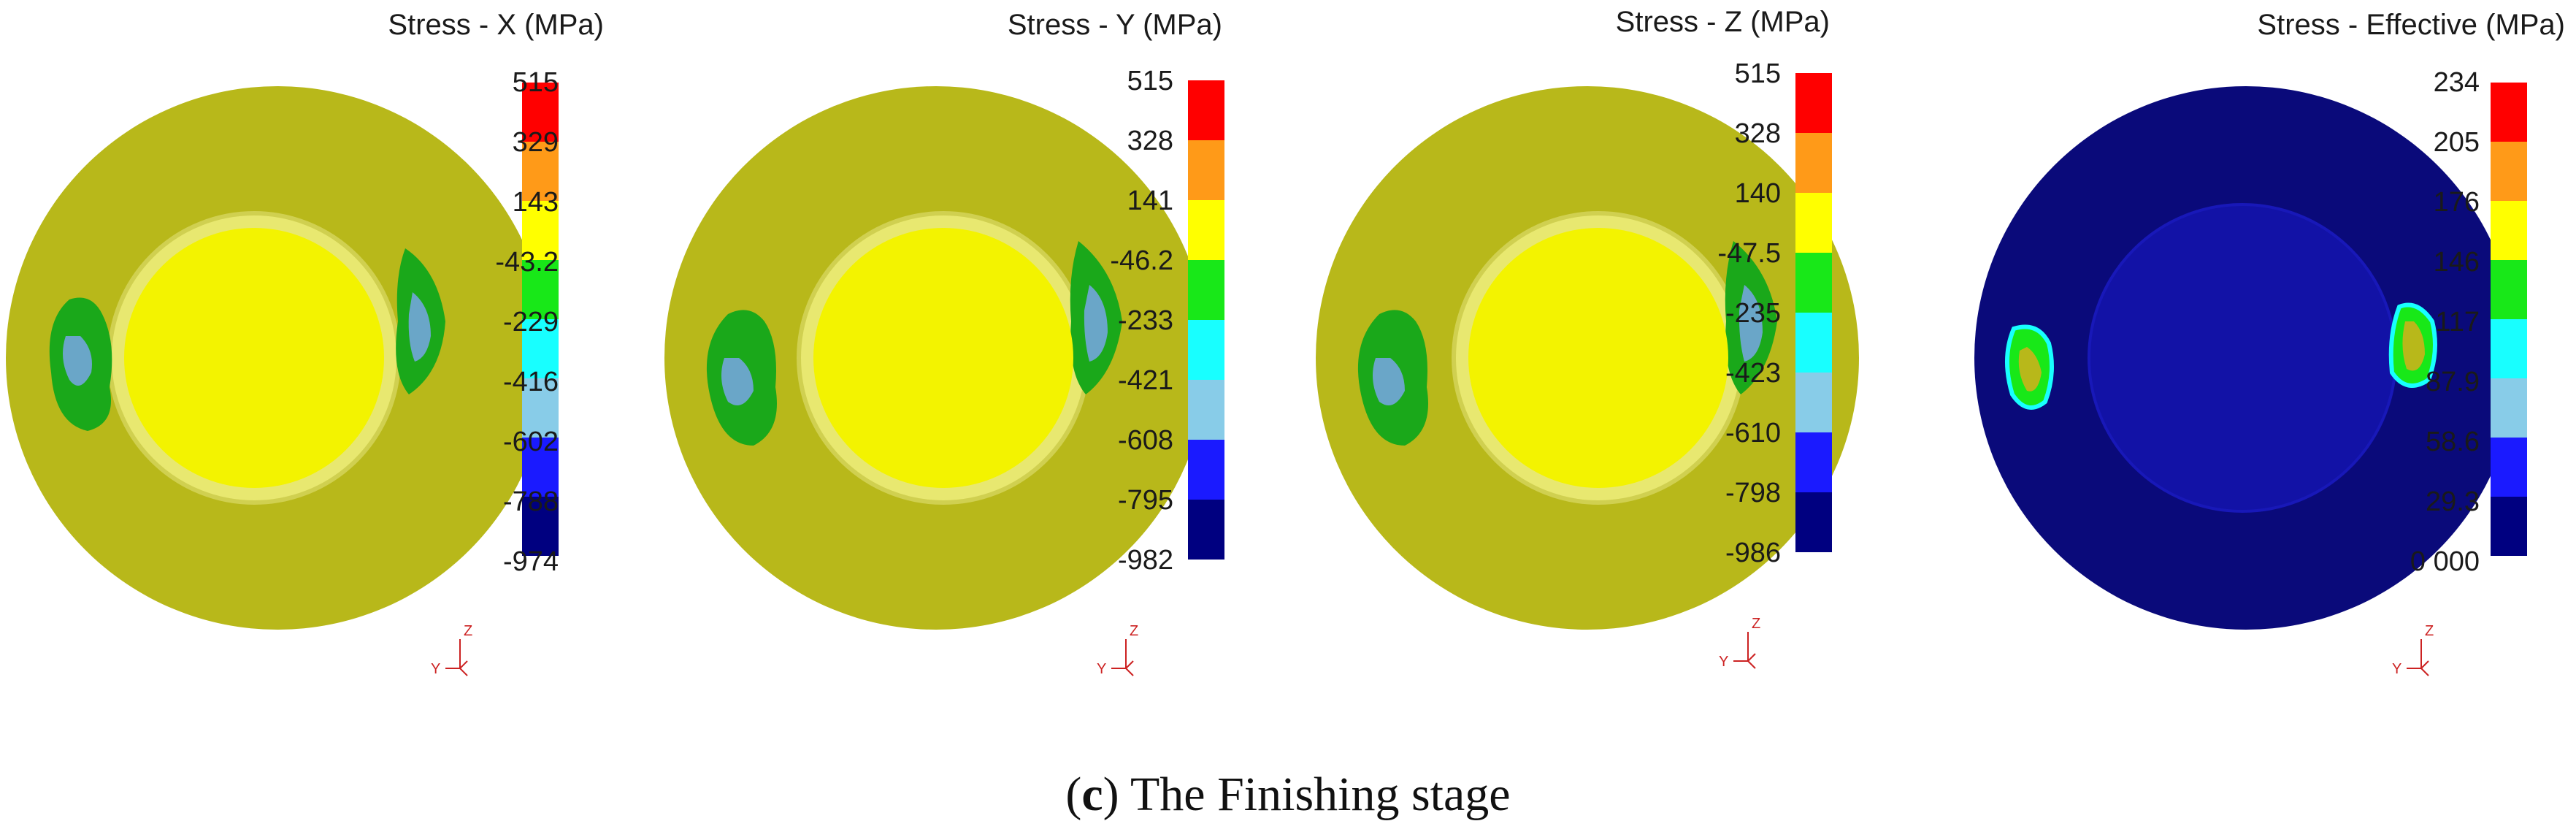 This screenshot has width=2576, height=840. What do you see at coordinates (2456, 82) in the screenshot?
I see `scale-label: 234` at bounding box center [2456, 82].